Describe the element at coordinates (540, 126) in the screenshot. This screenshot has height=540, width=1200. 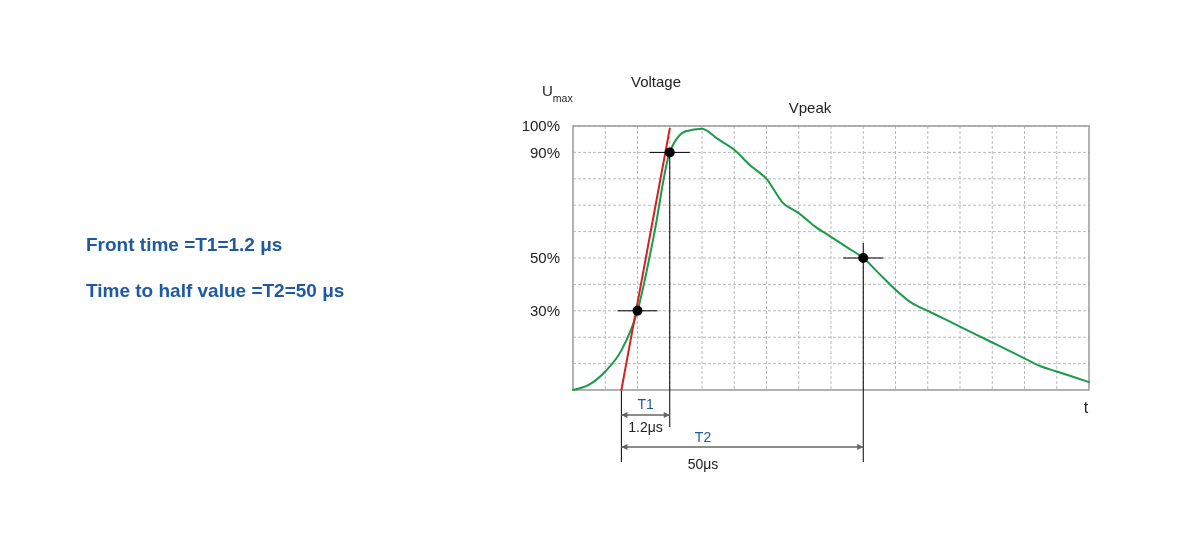
I see `y-tick-label: 100%` at that location.